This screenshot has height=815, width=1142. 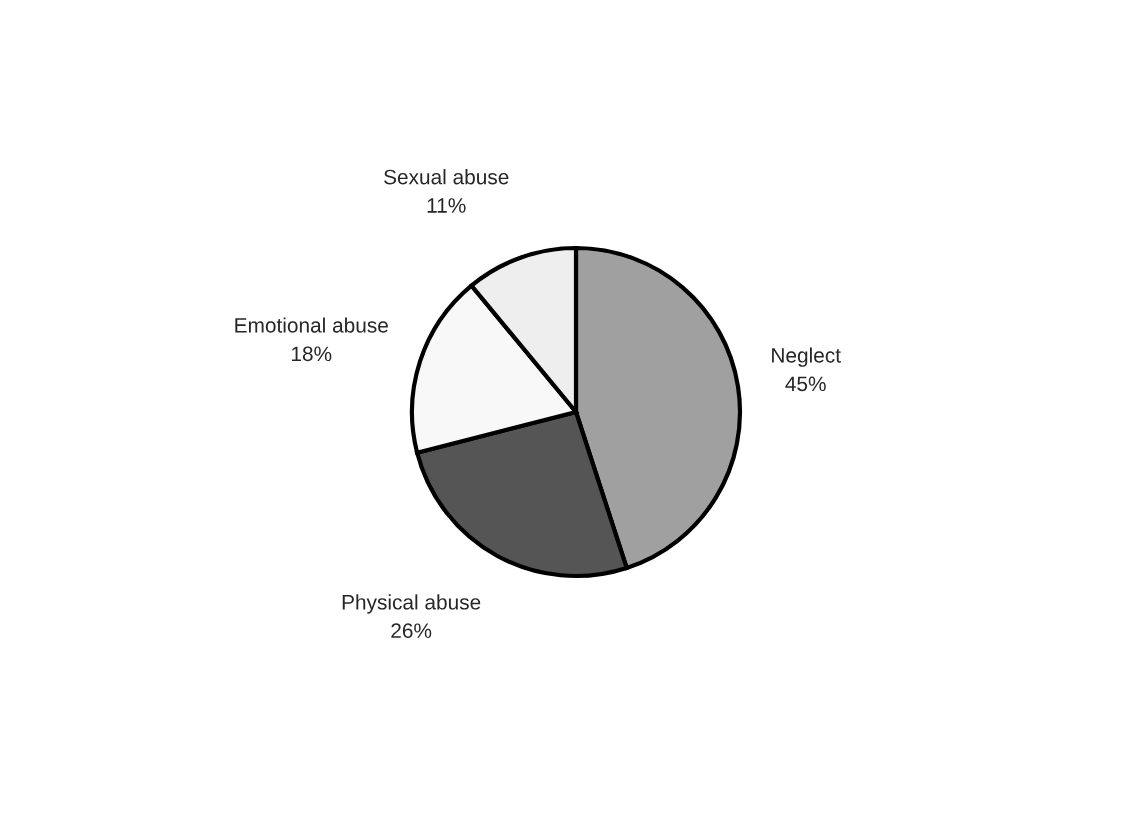 What do you see at coordinates (446, 177) in the screenshot?
I see `slice-label: Sexual abuse` at bounding box center [446, 177].